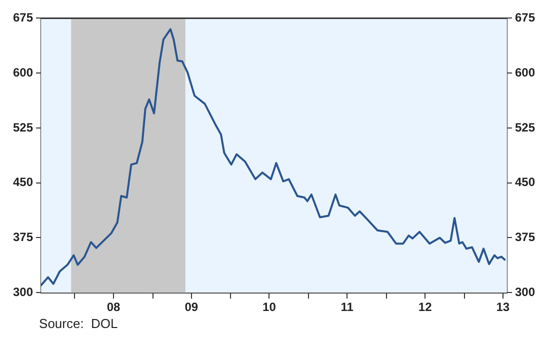  Describe the element at coordinates (23, 72) in the screenshot. I see `y-tick-label: 600` at that location.